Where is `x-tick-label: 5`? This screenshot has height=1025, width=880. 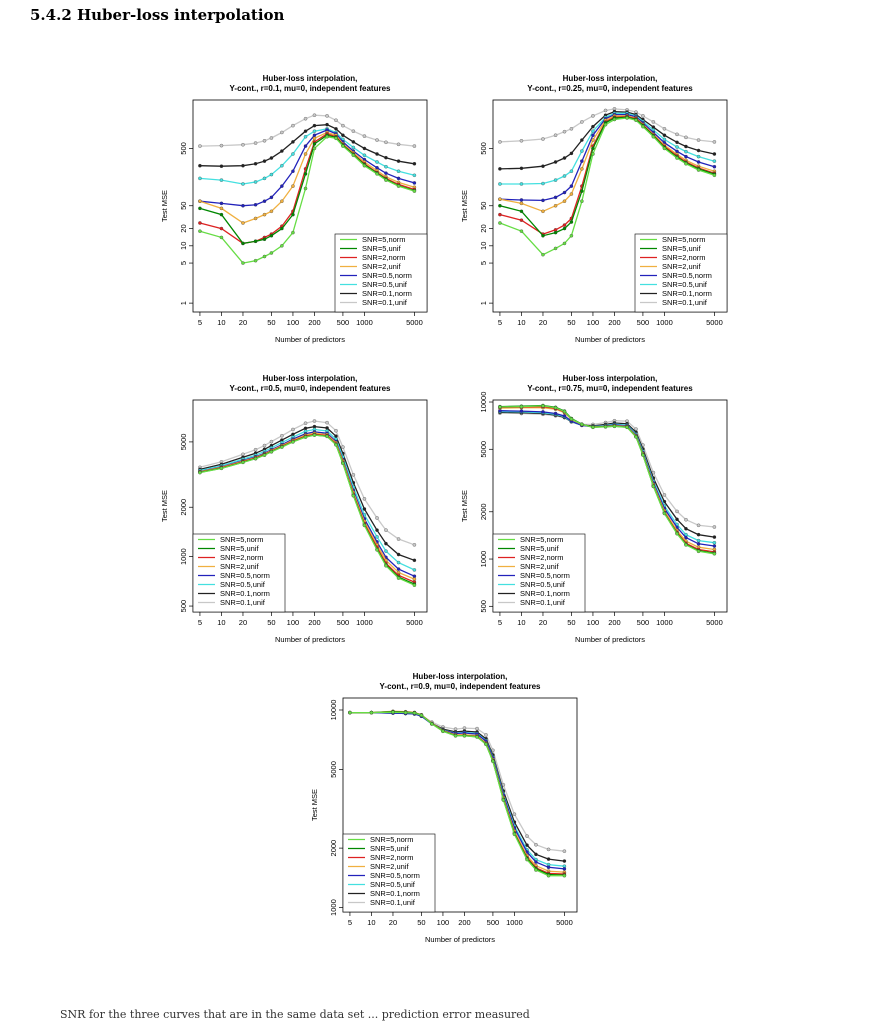
x-tick-label: 5 is located at coordinates (200, 322).